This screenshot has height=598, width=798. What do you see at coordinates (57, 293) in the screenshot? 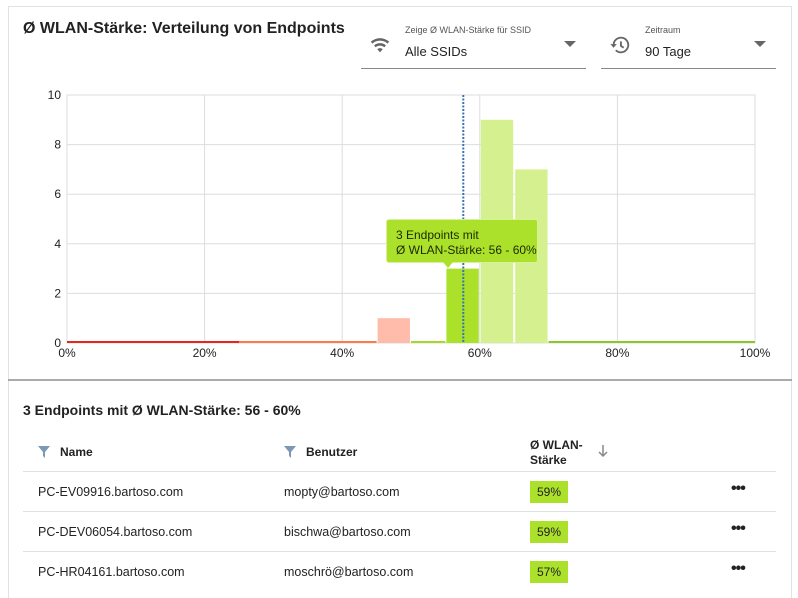
I see `y-tick-label: 2` at bounding box center [57, 293].